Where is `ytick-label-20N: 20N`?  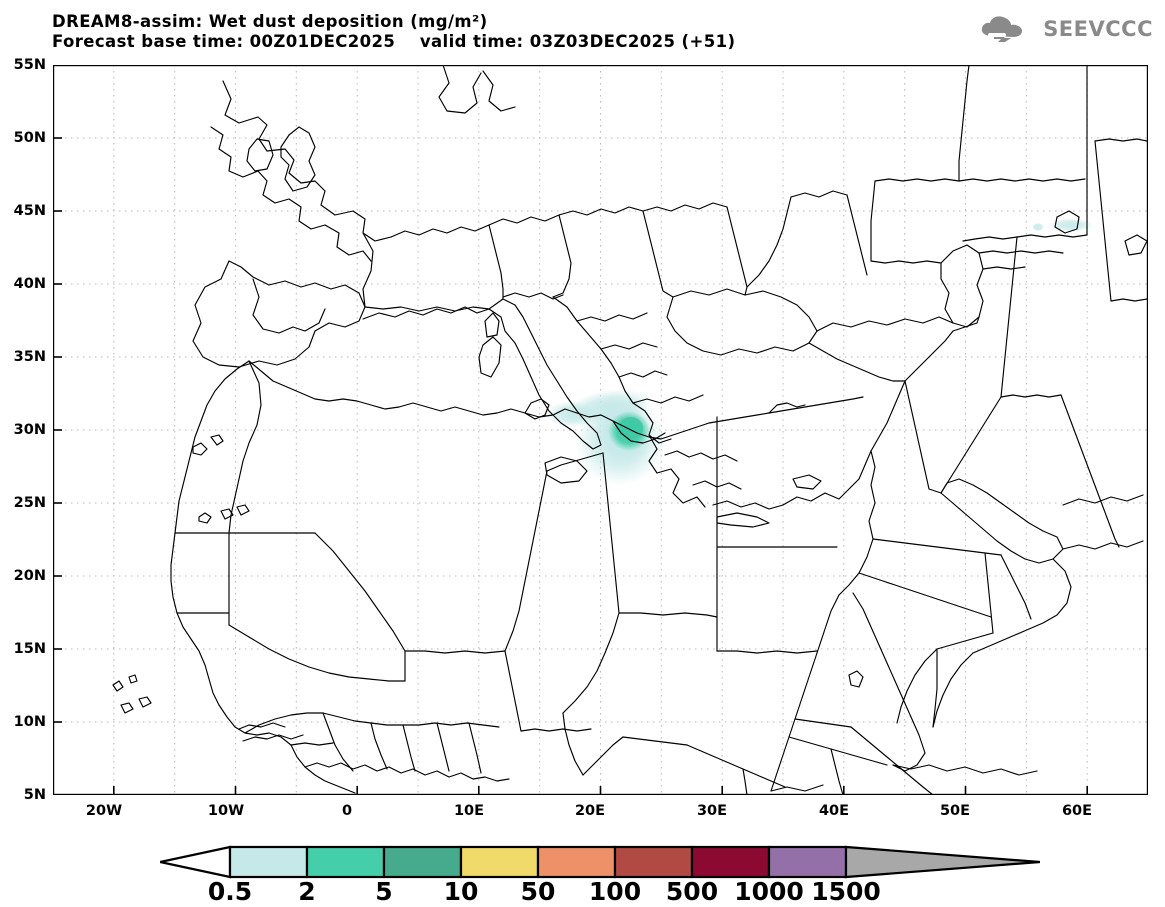 ytick-label-20N: 20N is located at coordinates (29, 576).